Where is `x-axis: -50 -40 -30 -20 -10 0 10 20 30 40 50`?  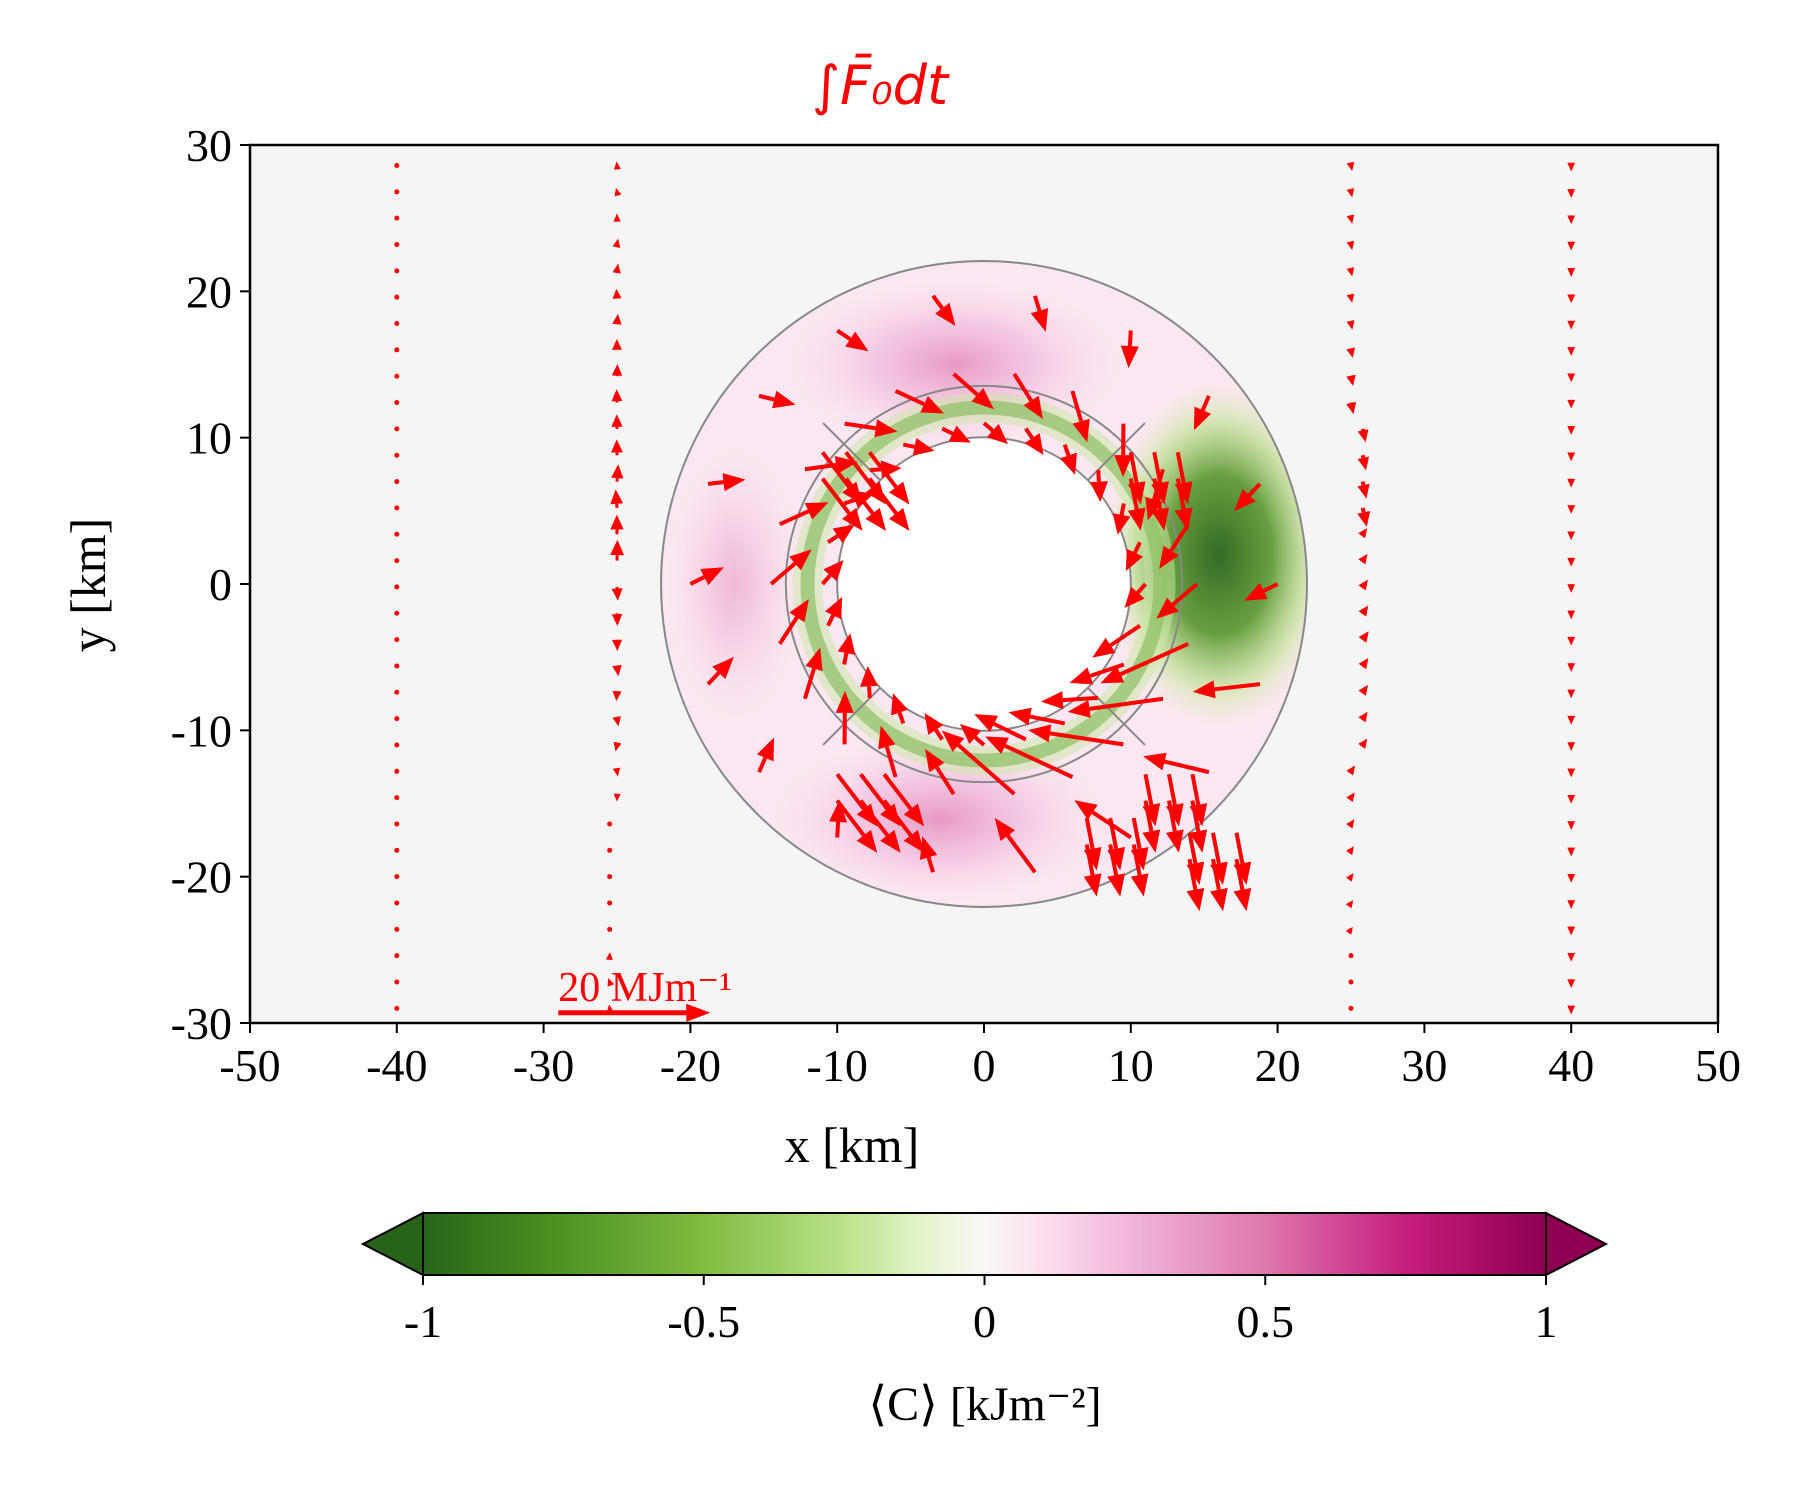
x-axis: -50 -40 -30 -20 -10 0 10 20 30 40 50 is located at coordinates (980, 1057).